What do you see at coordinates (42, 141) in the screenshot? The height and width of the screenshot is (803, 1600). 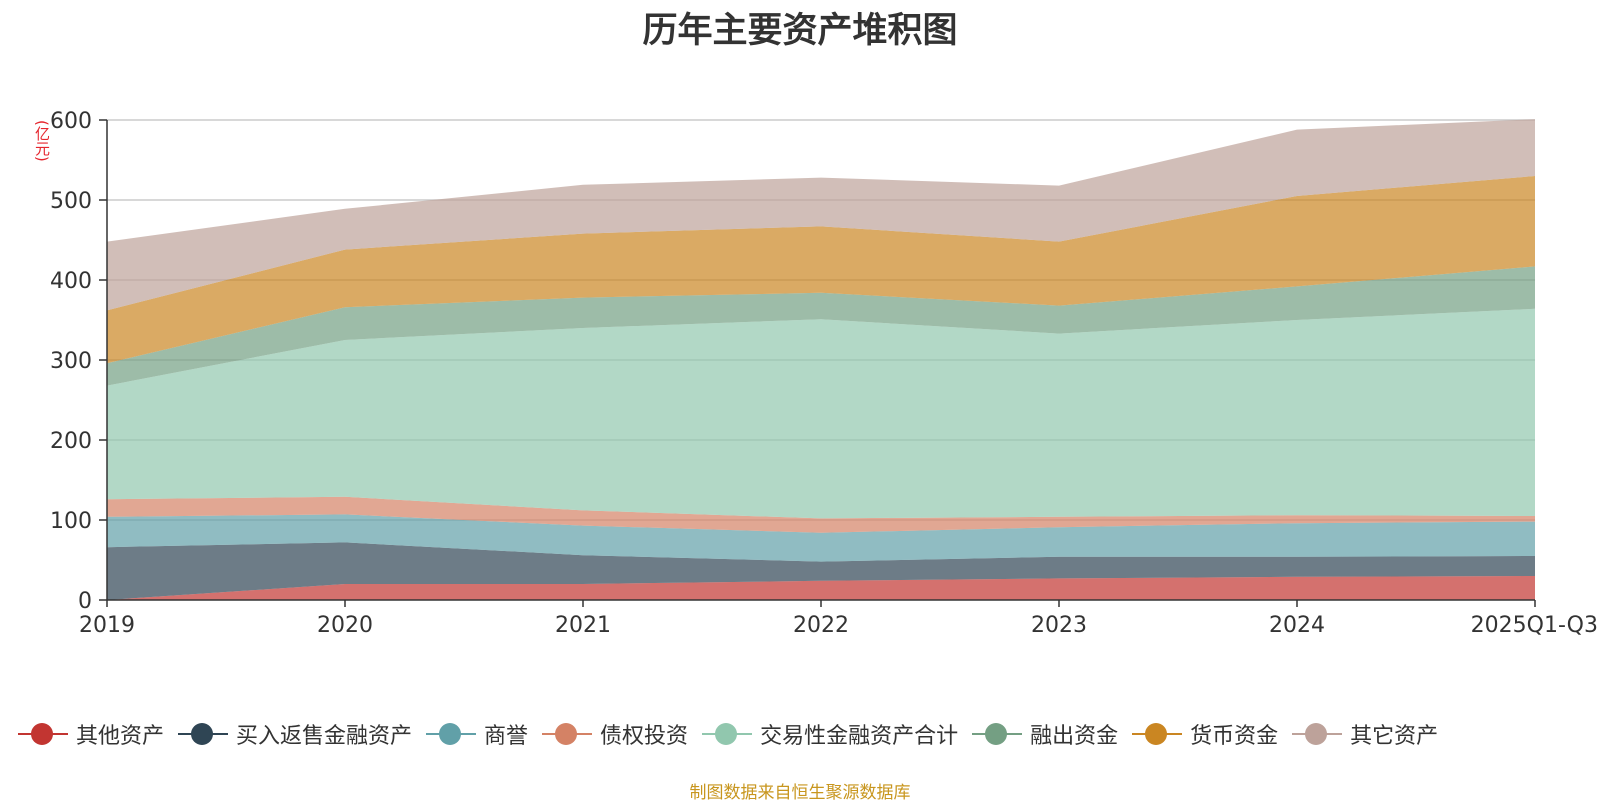 I see `y-axis-unit: (亿元)` at bounding box center [42, 141].